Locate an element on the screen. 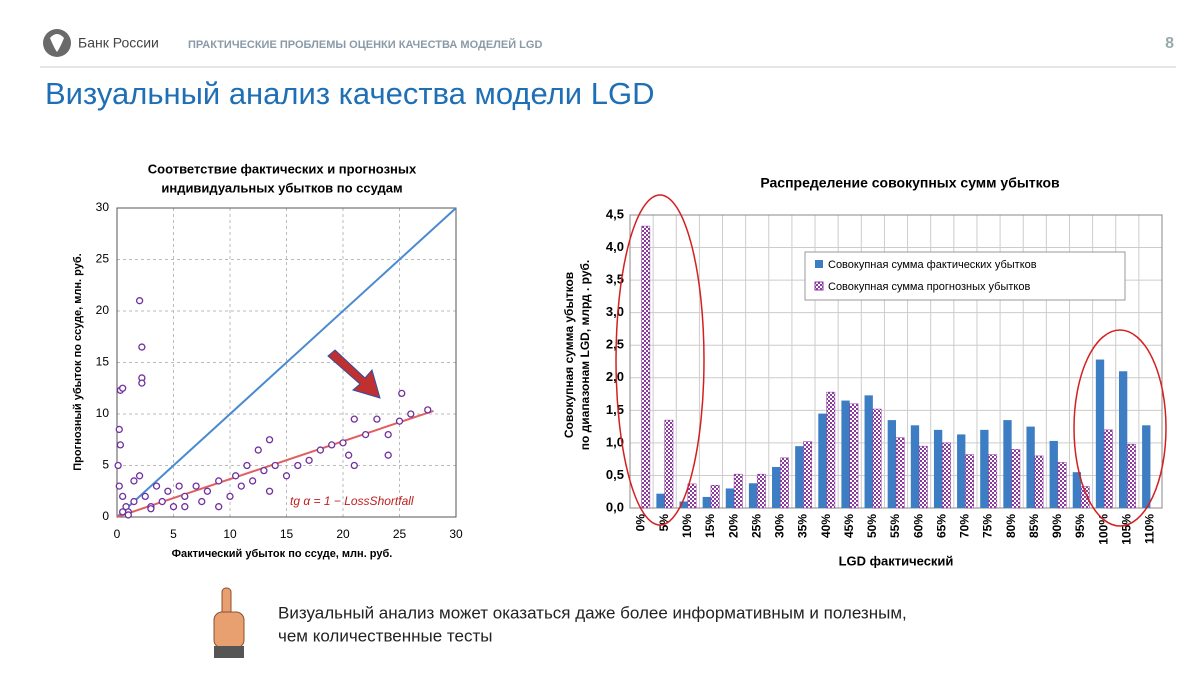 The image size is (1200, 675). x-tick-label: 10 is located at coordinates (230, 534).